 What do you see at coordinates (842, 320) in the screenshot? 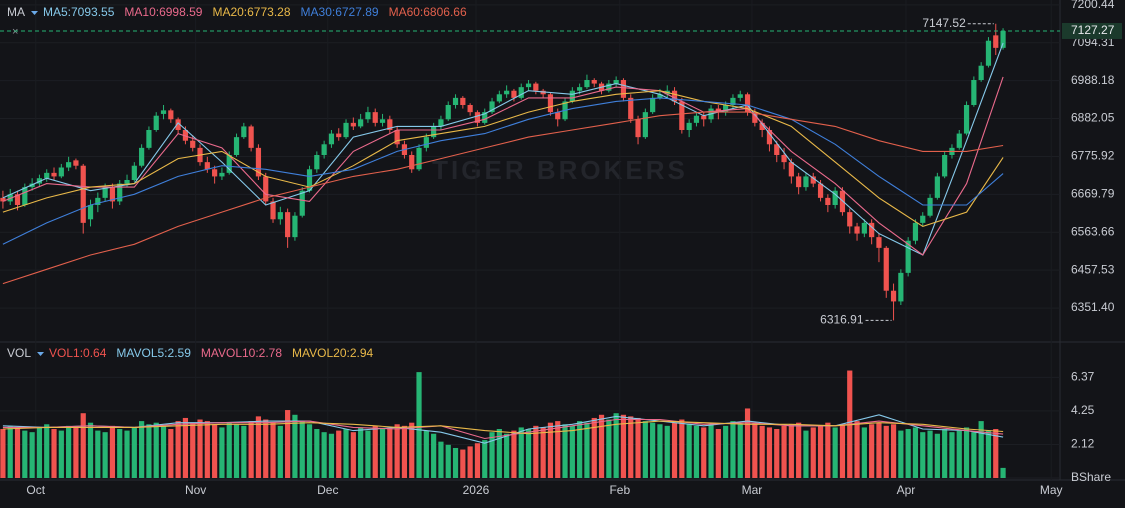
I see `low-label: 6316.91` at bounding box center [842, 320].